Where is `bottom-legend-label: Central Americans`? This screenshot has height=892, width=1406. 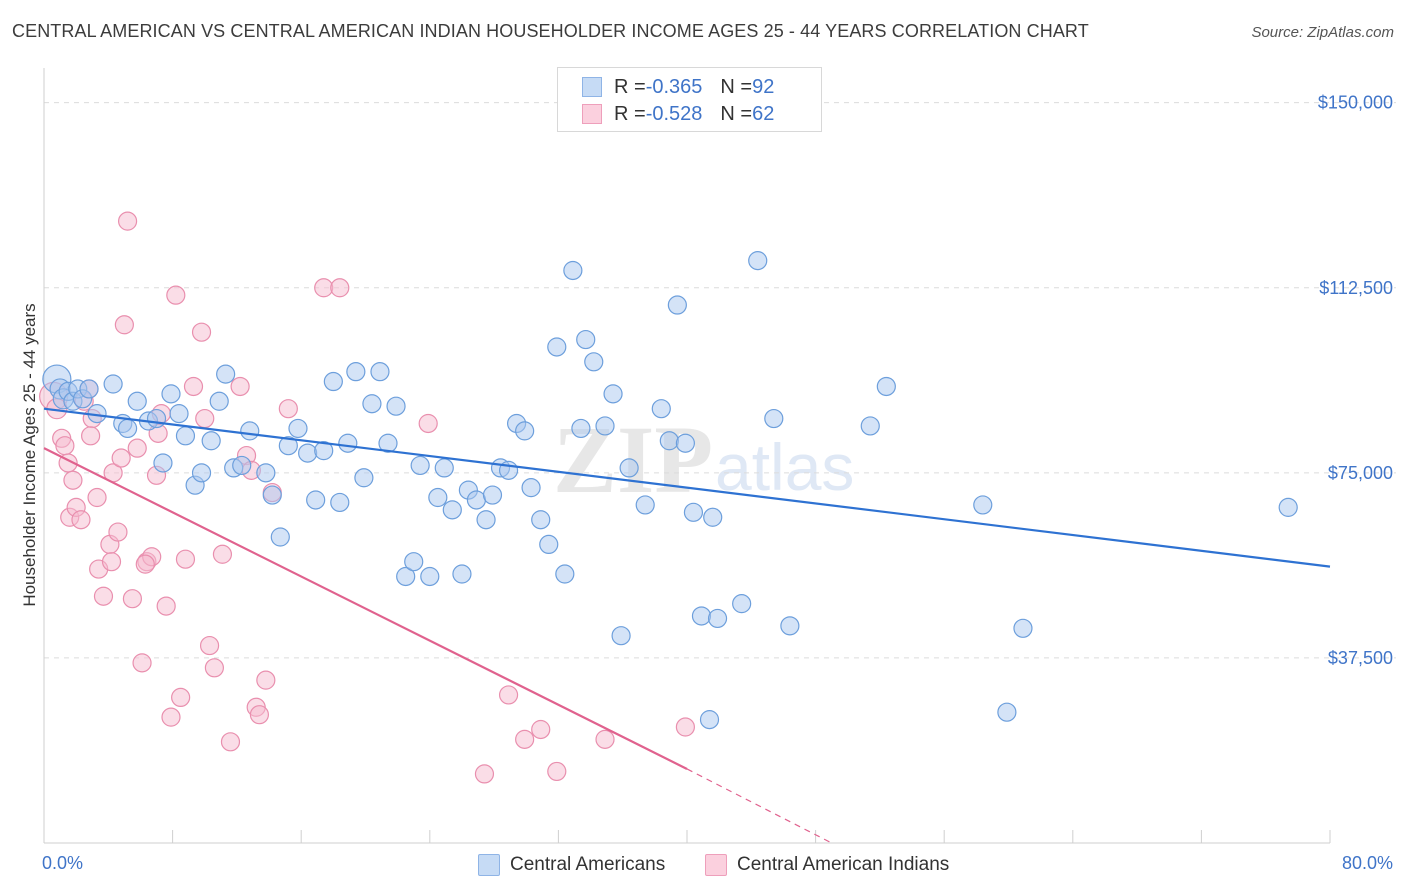
bottom-legend-label: Central Americans is located at coordinates (588, 864).